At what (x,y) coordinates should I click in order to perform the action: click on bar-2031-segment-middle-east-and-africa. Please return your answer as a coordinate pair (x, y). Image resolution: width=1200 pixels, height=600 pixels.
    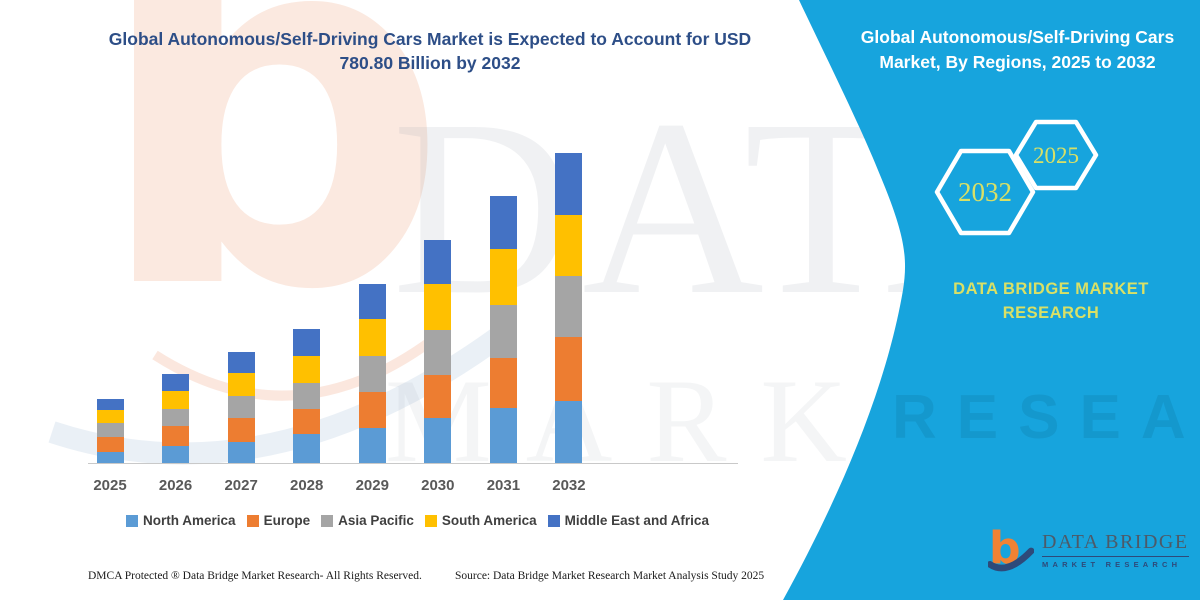
    Looking at the image, I should click on (503, 222).